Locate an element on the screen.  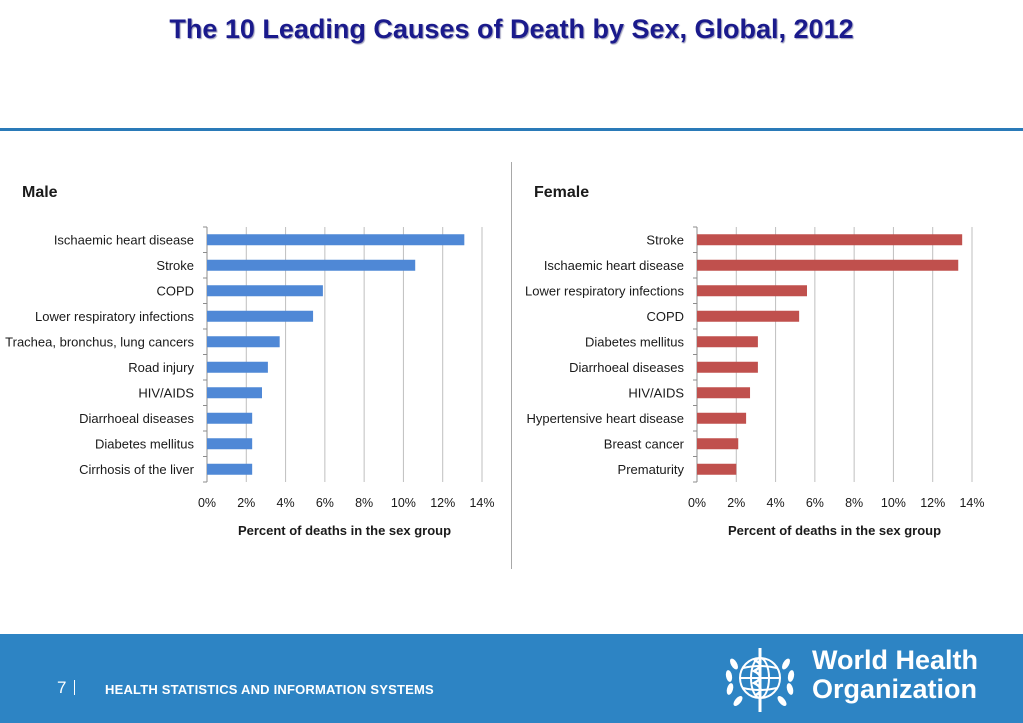
chart-divider is located at coordinates (511, 365).